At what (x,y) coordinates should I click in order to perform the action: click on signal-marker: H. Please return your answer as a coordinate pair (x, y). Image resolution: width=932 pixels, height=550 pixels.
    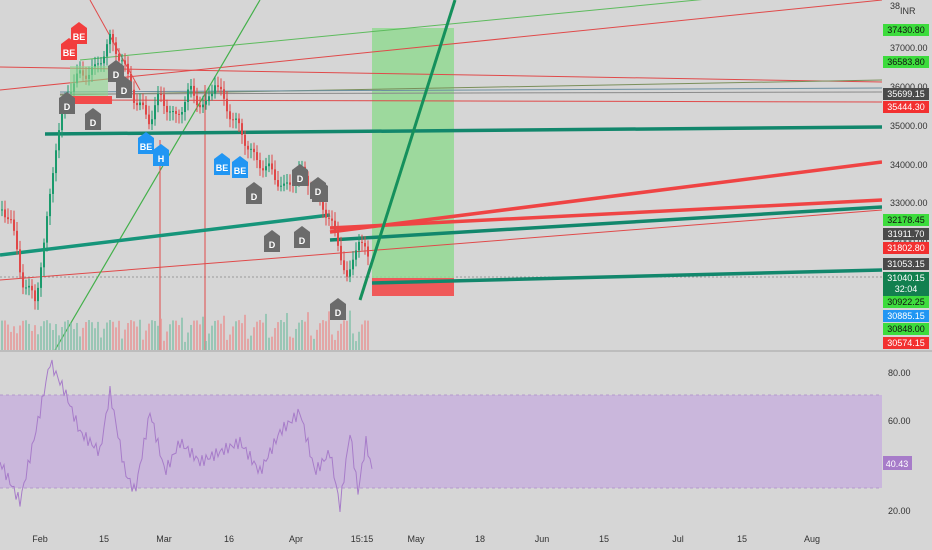
    Looking at the image, I should click on (161, 155).